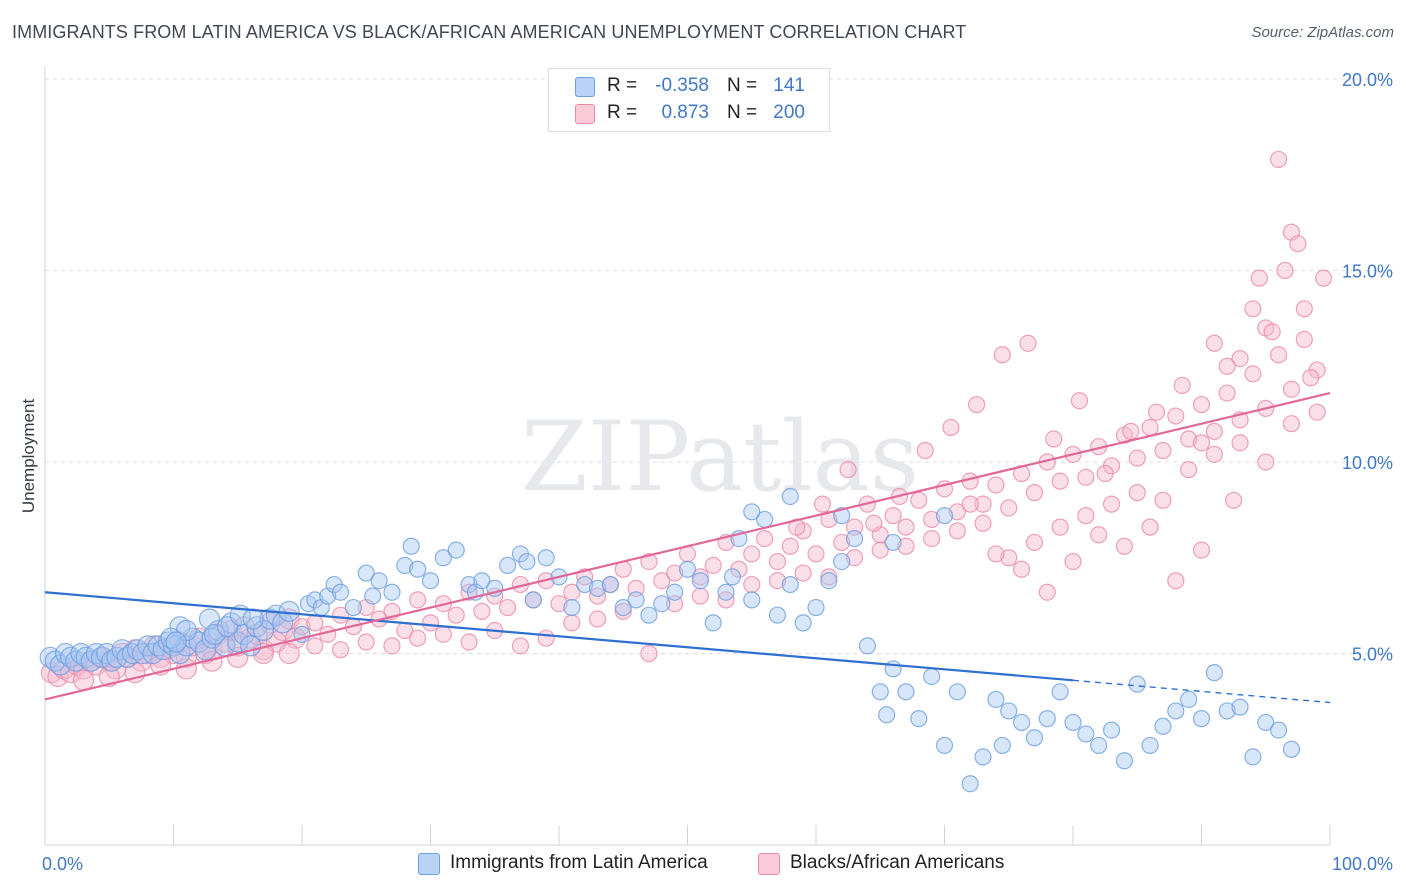 The height and width of the screenshot is (892, 1406). Describe the element at coordinates (62, 864) in the screenshot. I see `x-tick-label: 0.0%` at that location.